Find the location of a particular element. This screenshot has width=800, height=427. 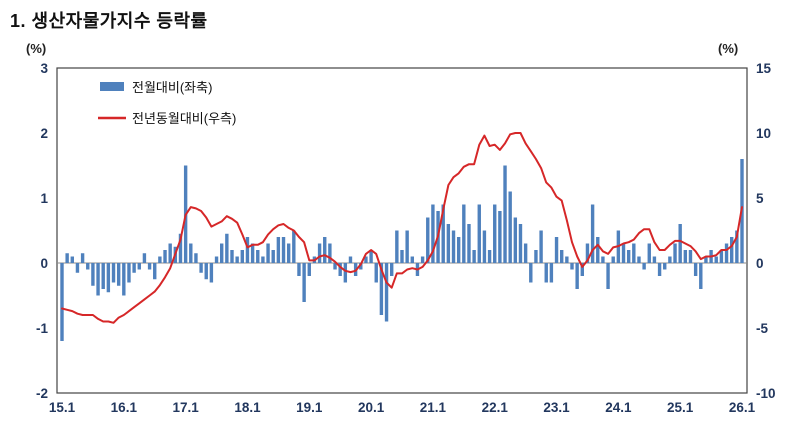

left-axis-tick-label: 0 is located at coordinates (44, 263).